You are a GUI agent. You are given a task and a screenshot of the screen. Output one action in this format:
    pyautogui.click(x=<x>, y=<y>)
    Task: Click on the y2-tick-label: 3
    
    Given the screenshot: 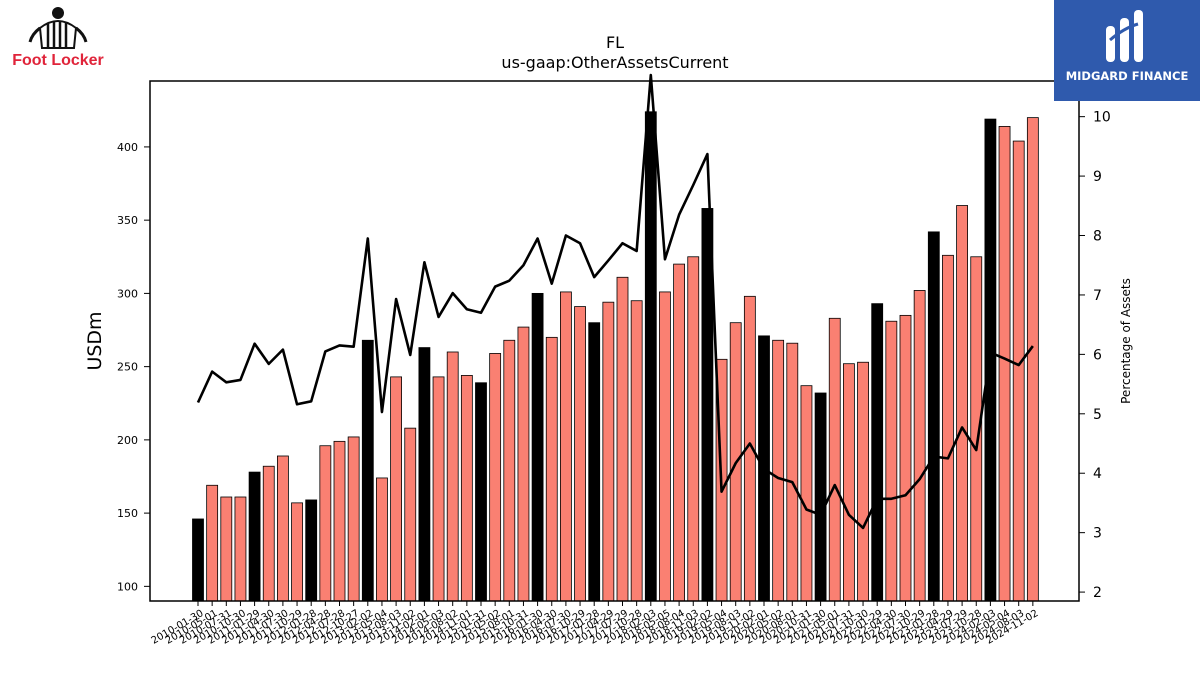 What is the action you would take?
    pyautogui.click(x=1097, y=534)
    